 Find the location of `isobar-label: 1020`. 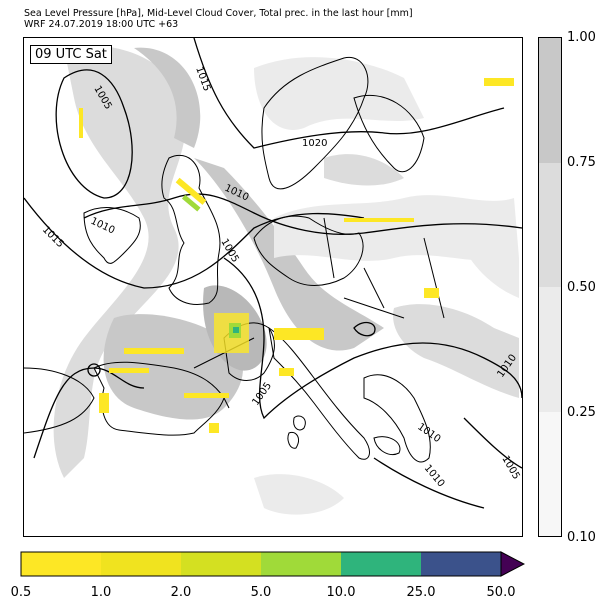

isobar-label: 1020 is located at coordinates (314, 143).